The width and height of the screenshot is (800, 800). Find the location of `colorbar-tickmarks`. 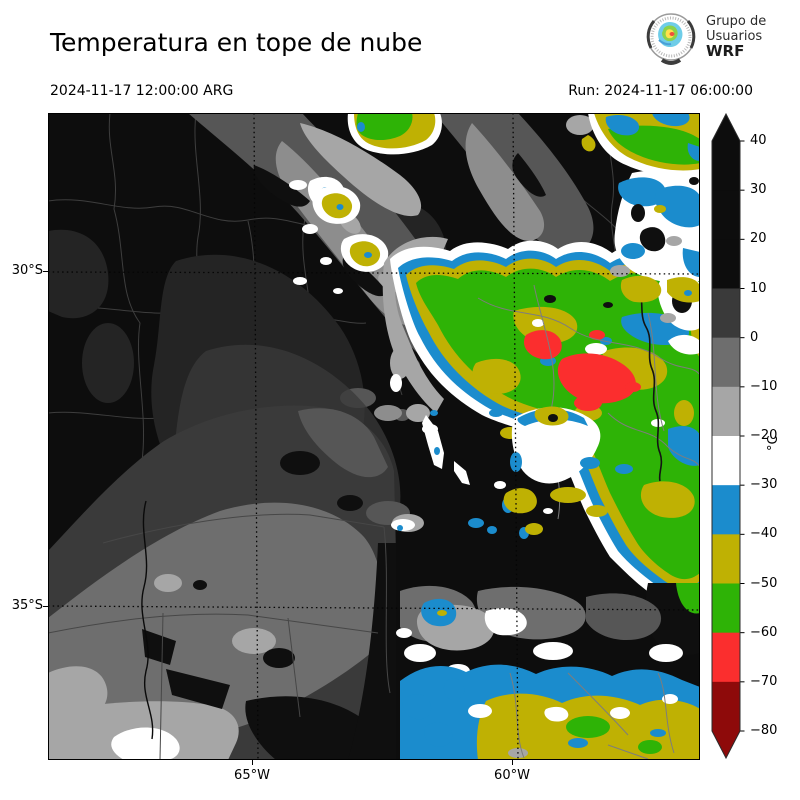

colorbar-tickmarks is located at coordinates (742, 436).